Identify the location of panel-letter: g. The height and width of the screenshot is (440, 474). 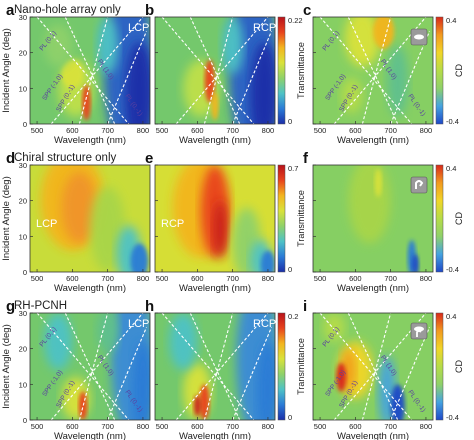
(10, 306).